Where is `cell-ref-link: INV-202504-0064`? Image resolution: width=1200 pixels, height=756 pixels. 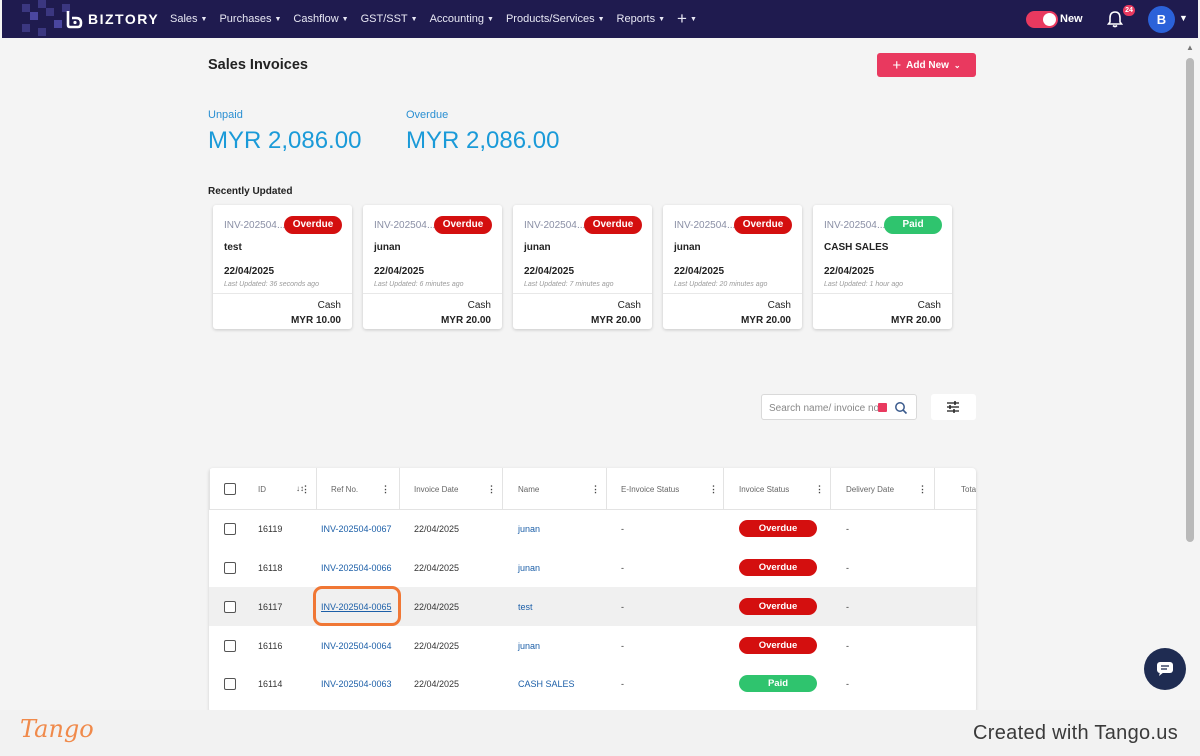
cell-ref-link: INV-202504-0064 is located at coordinates (356, 645).